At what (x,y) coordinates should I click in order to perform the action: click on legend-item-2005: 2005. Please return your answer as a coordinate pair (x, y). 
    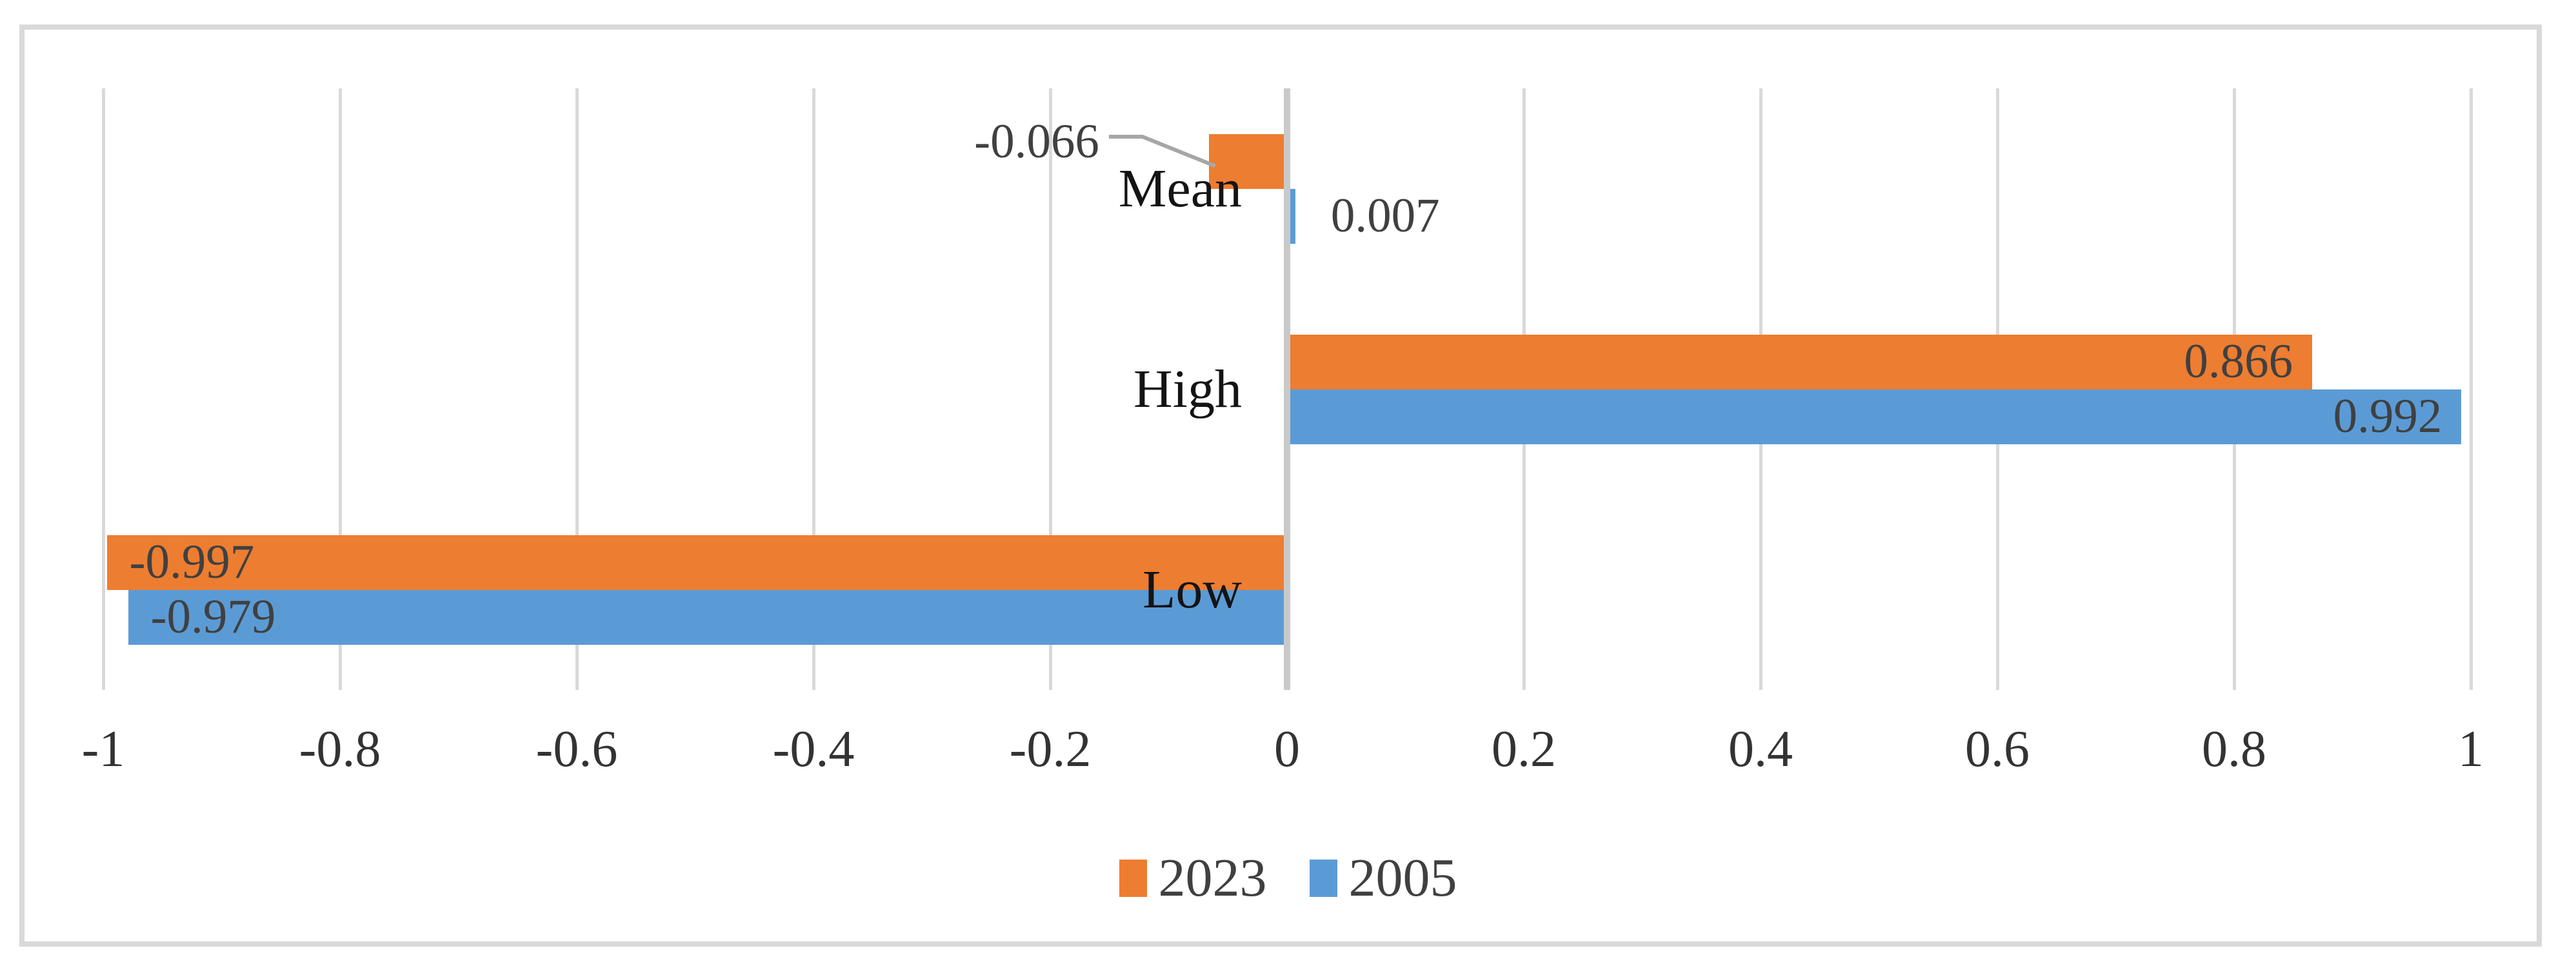
    Looking at the image, I should click on (1383, 878).